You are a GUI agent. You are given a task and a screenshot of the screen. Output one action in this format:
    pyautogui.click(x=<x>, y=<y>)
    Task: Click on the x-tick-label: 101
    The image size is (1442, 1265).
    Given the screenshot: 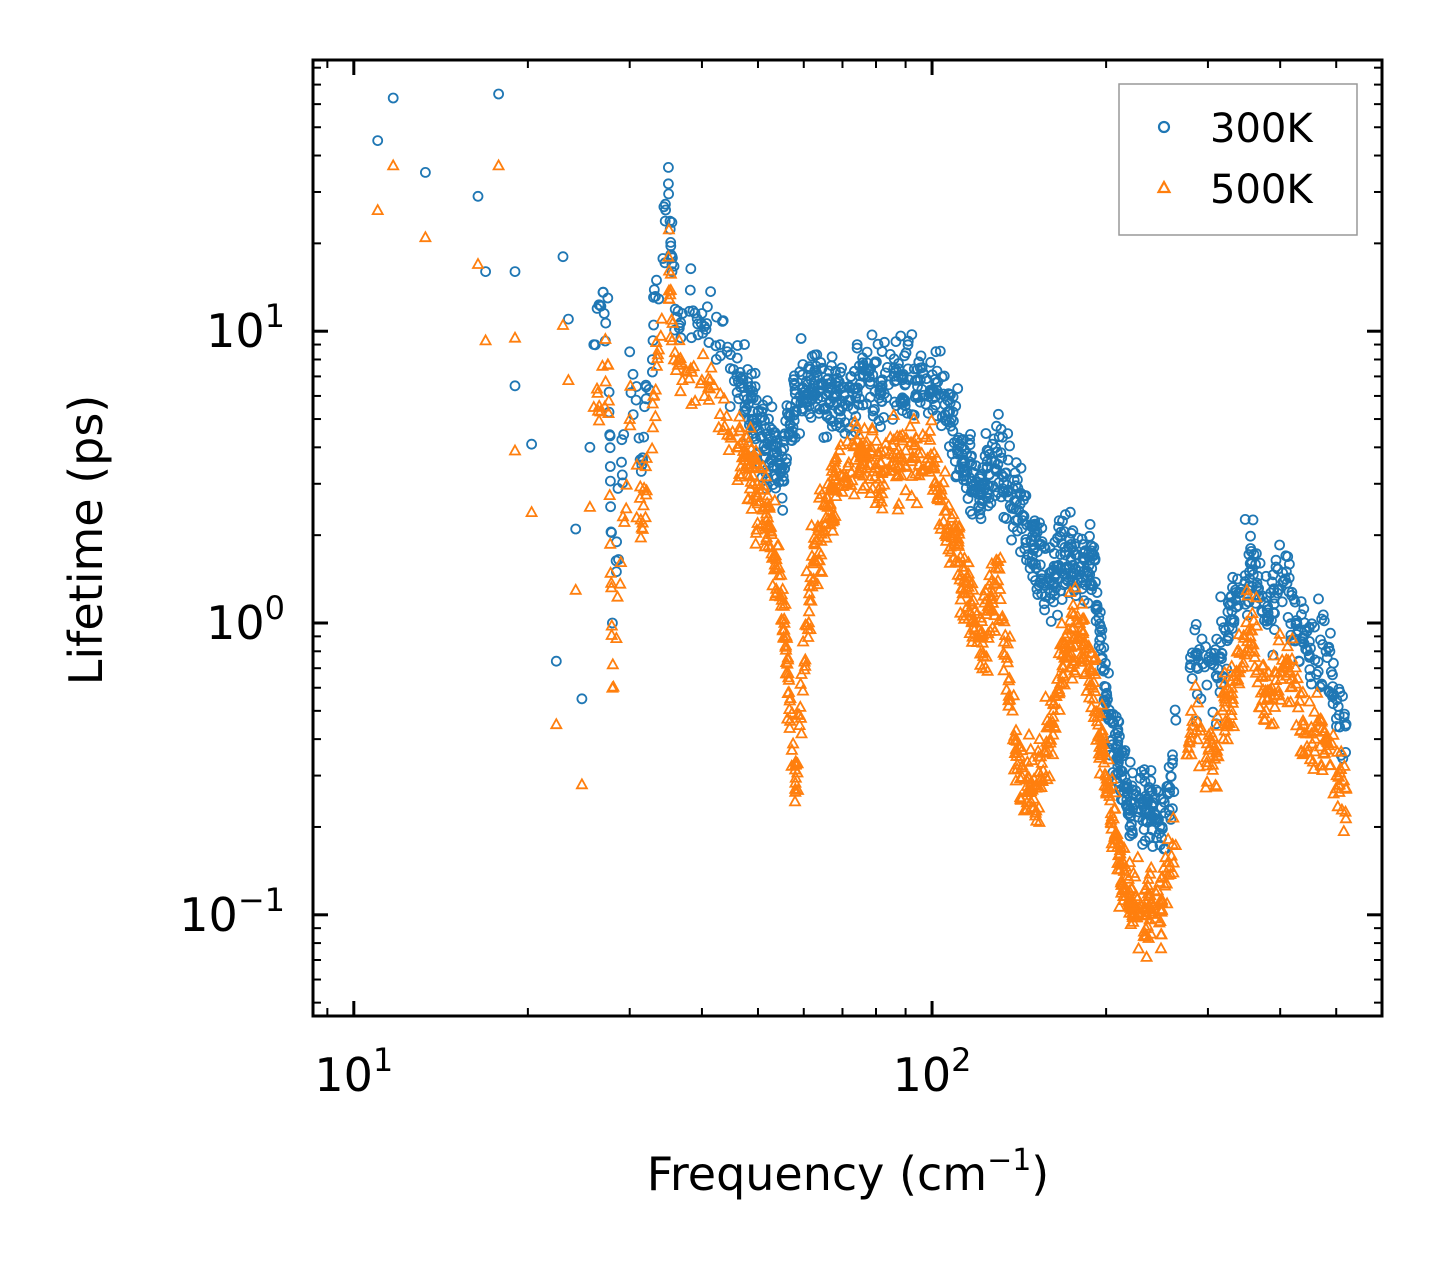 What is the action you would take?
    pyautogui.click(x=353, y=1071)
    